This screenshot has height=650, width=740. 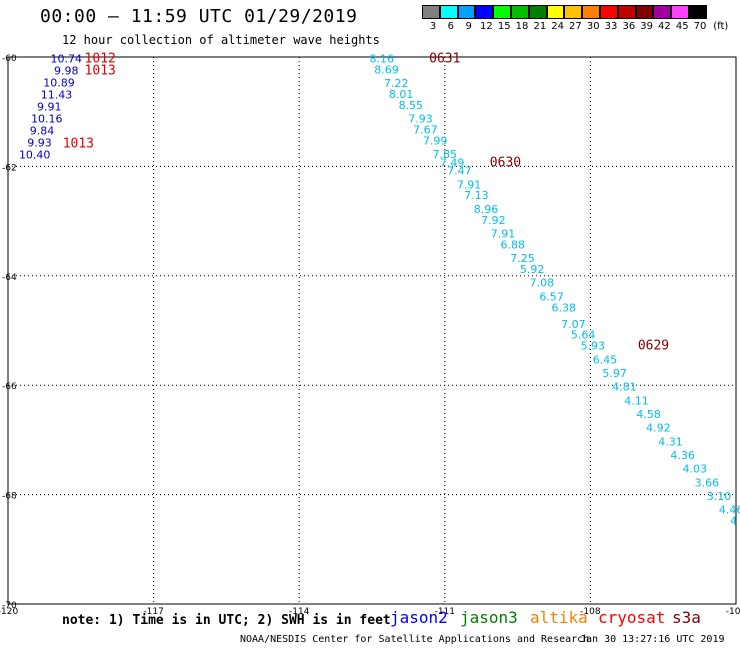 I want to click on mission-legend-item: s3a, so click(x=686, y=617).